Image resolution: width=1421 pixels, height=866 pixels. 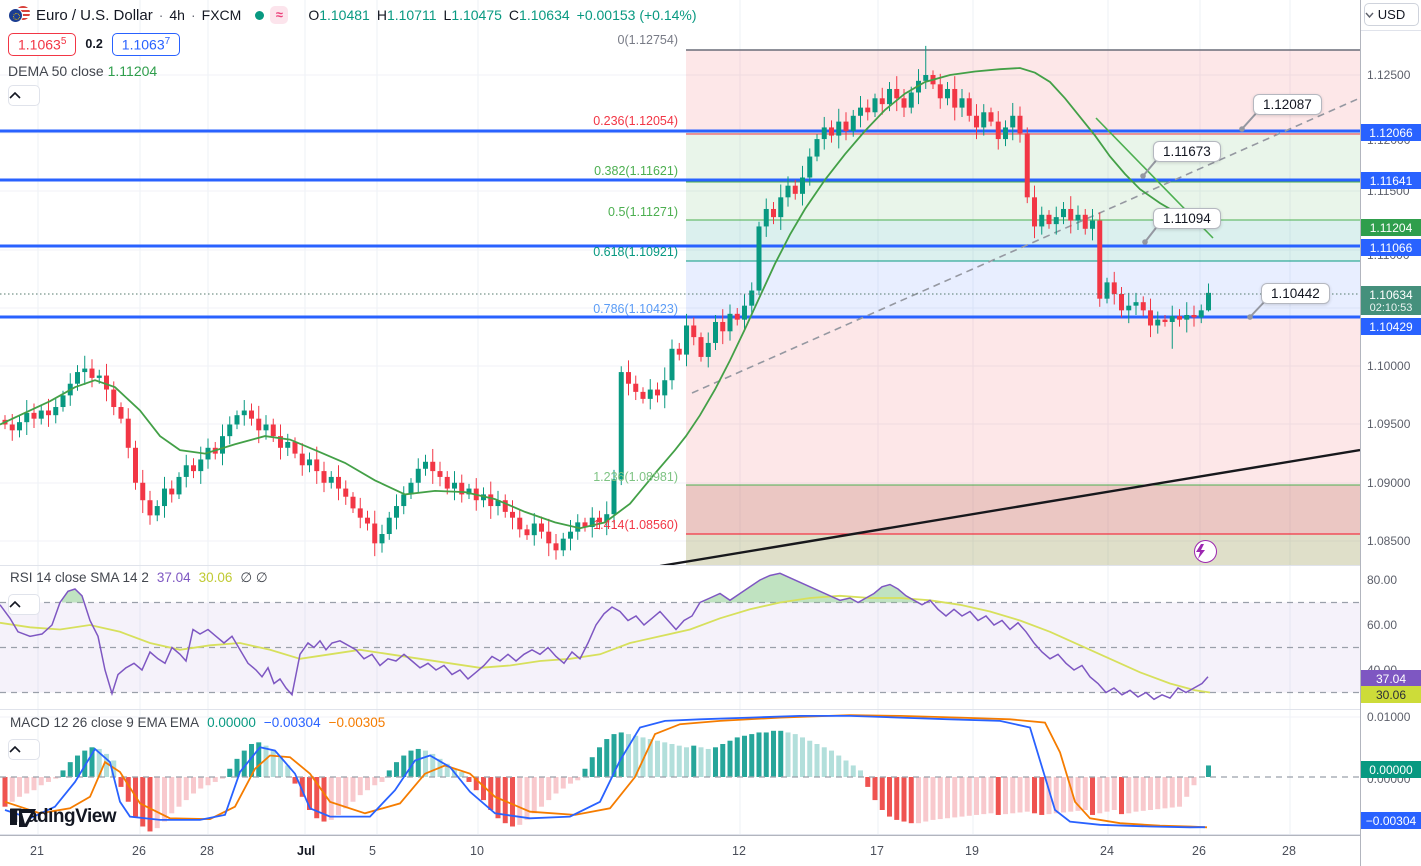 What do you see at coordinates (680, 850) in the screenshot?
I see `time-axis: 21 26 28 Jul 5 10 12 17 19 24 26 28` at bounding box center [680, 850].